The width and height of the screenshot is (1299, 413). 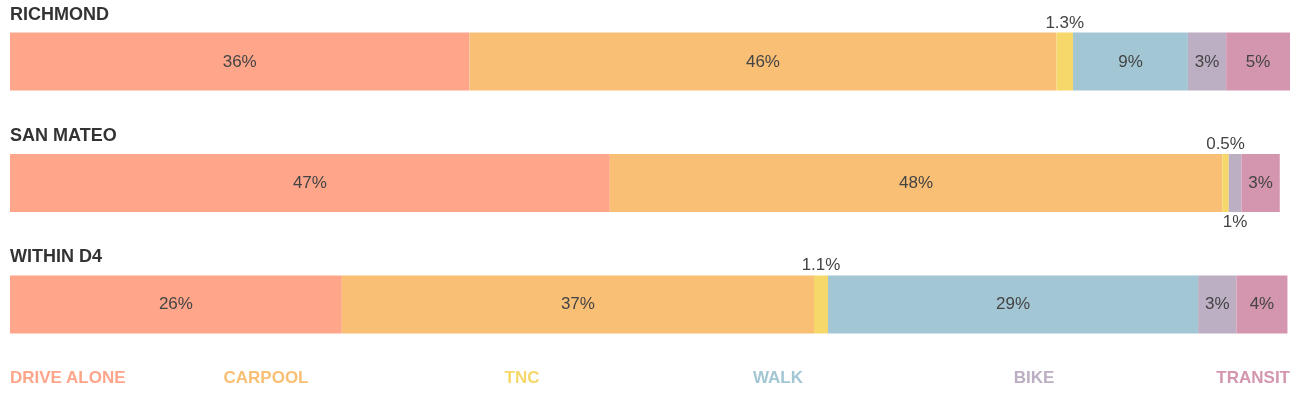 I want to click on data-label: 4%, so click(x=1262, y=304).